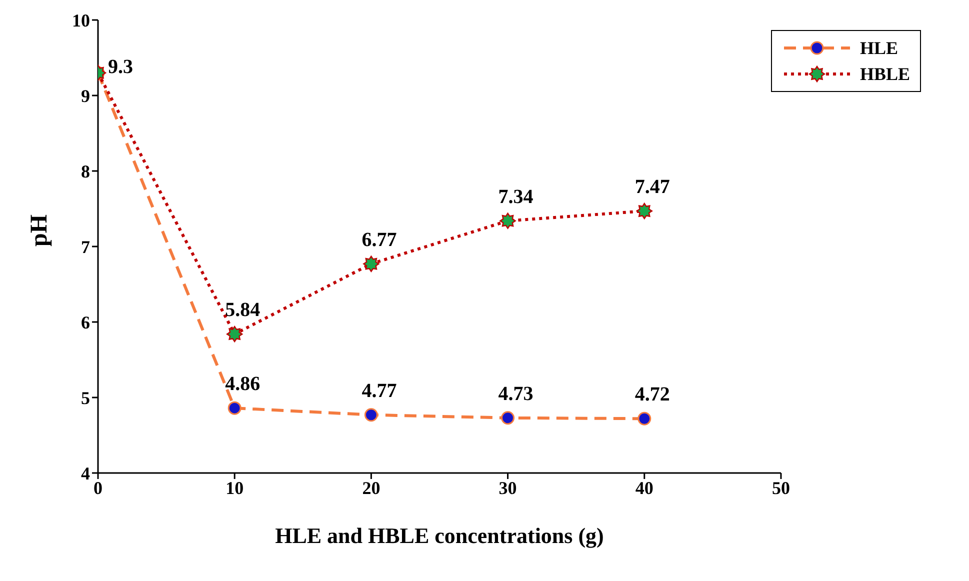 The width and height of the screenshot is (969, 581). Describe the element at coordinates (516, 197) in the screenshot. I see `data-label: 7.34` at that location.